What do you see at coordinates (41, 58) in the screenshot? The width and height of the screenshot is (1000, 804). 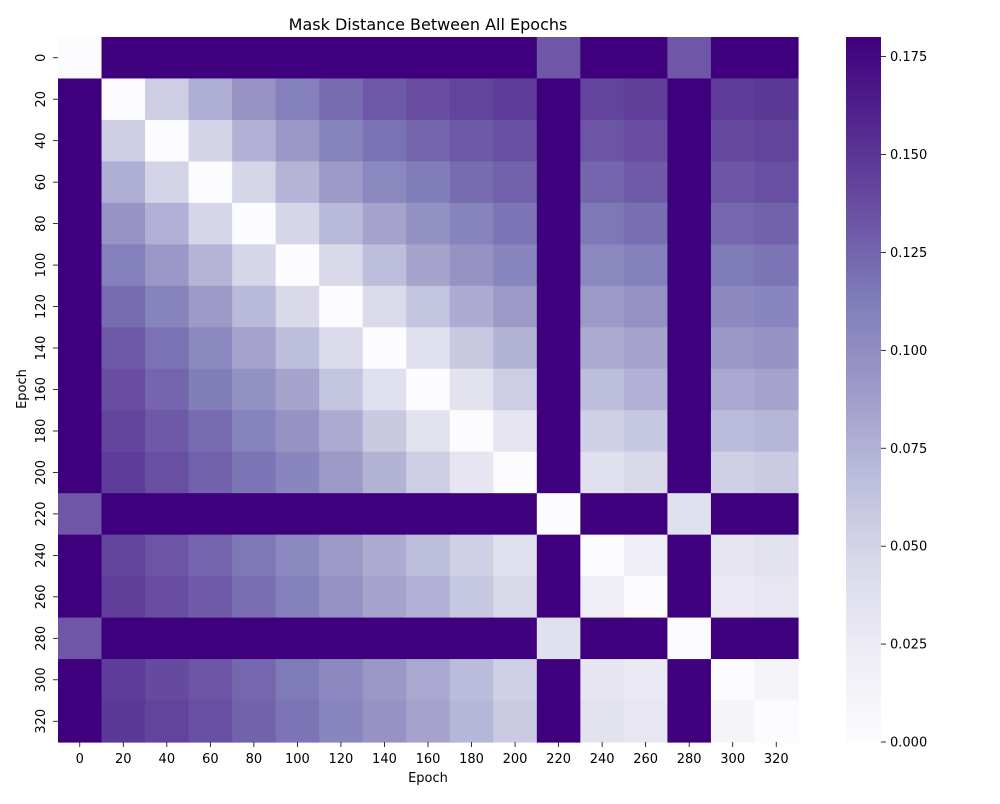 I see `y-tick-label: 0` at bounding box center [41, 58].